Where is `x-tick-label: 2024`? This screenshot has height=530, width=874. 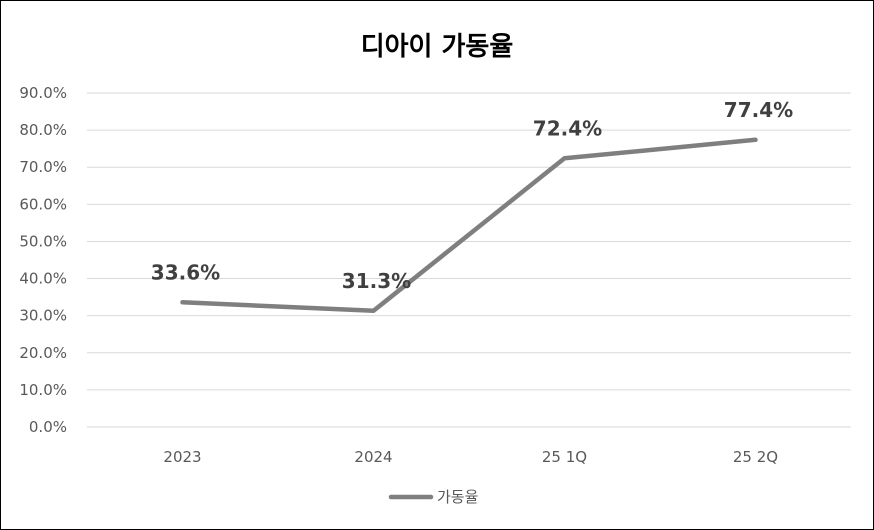
x-tick-label: 2024 is located at coordinates (373, 457).